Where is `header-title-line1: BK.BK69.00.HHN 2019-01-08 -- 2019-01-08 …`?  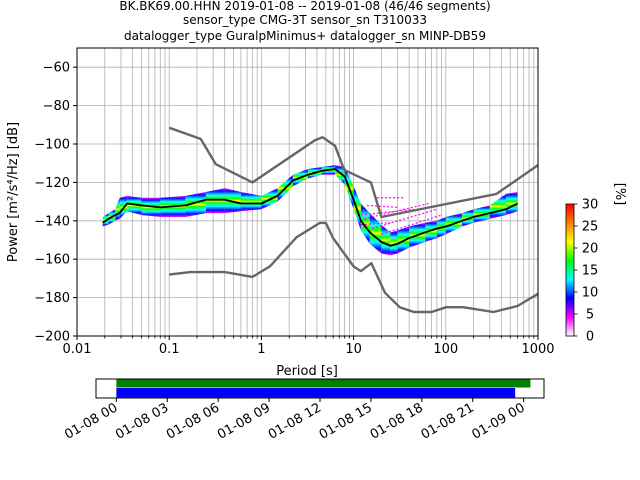 header-title-line1: BK.BK69.00.HHN 2019-01-08 -- 2019-01-08 … is located at coordinates (304, 6).